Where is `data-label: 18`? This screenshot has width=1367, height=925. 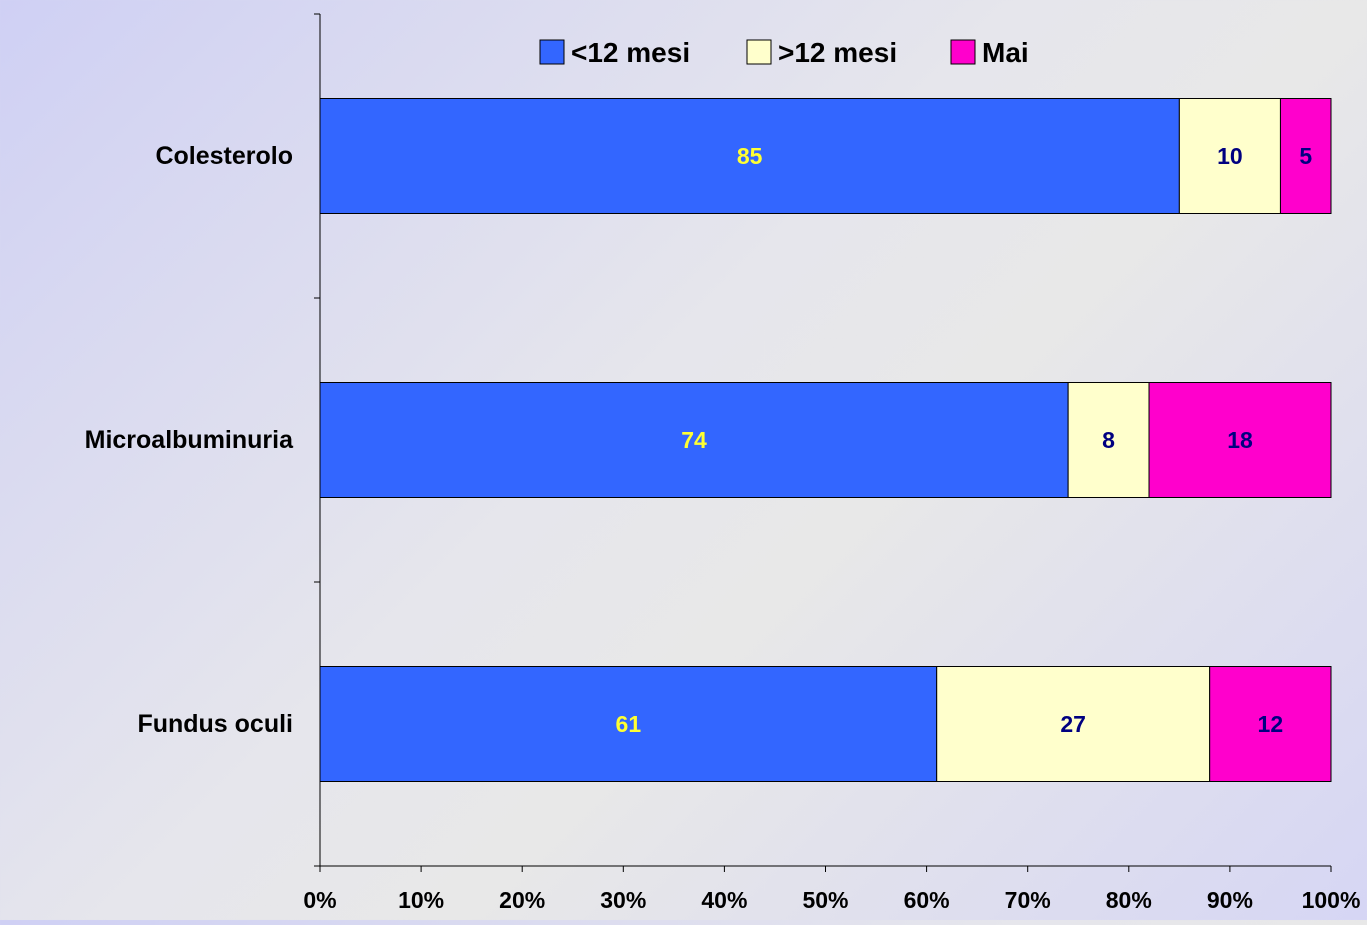
data-label: 18 is located at coordinates (1240, 440).